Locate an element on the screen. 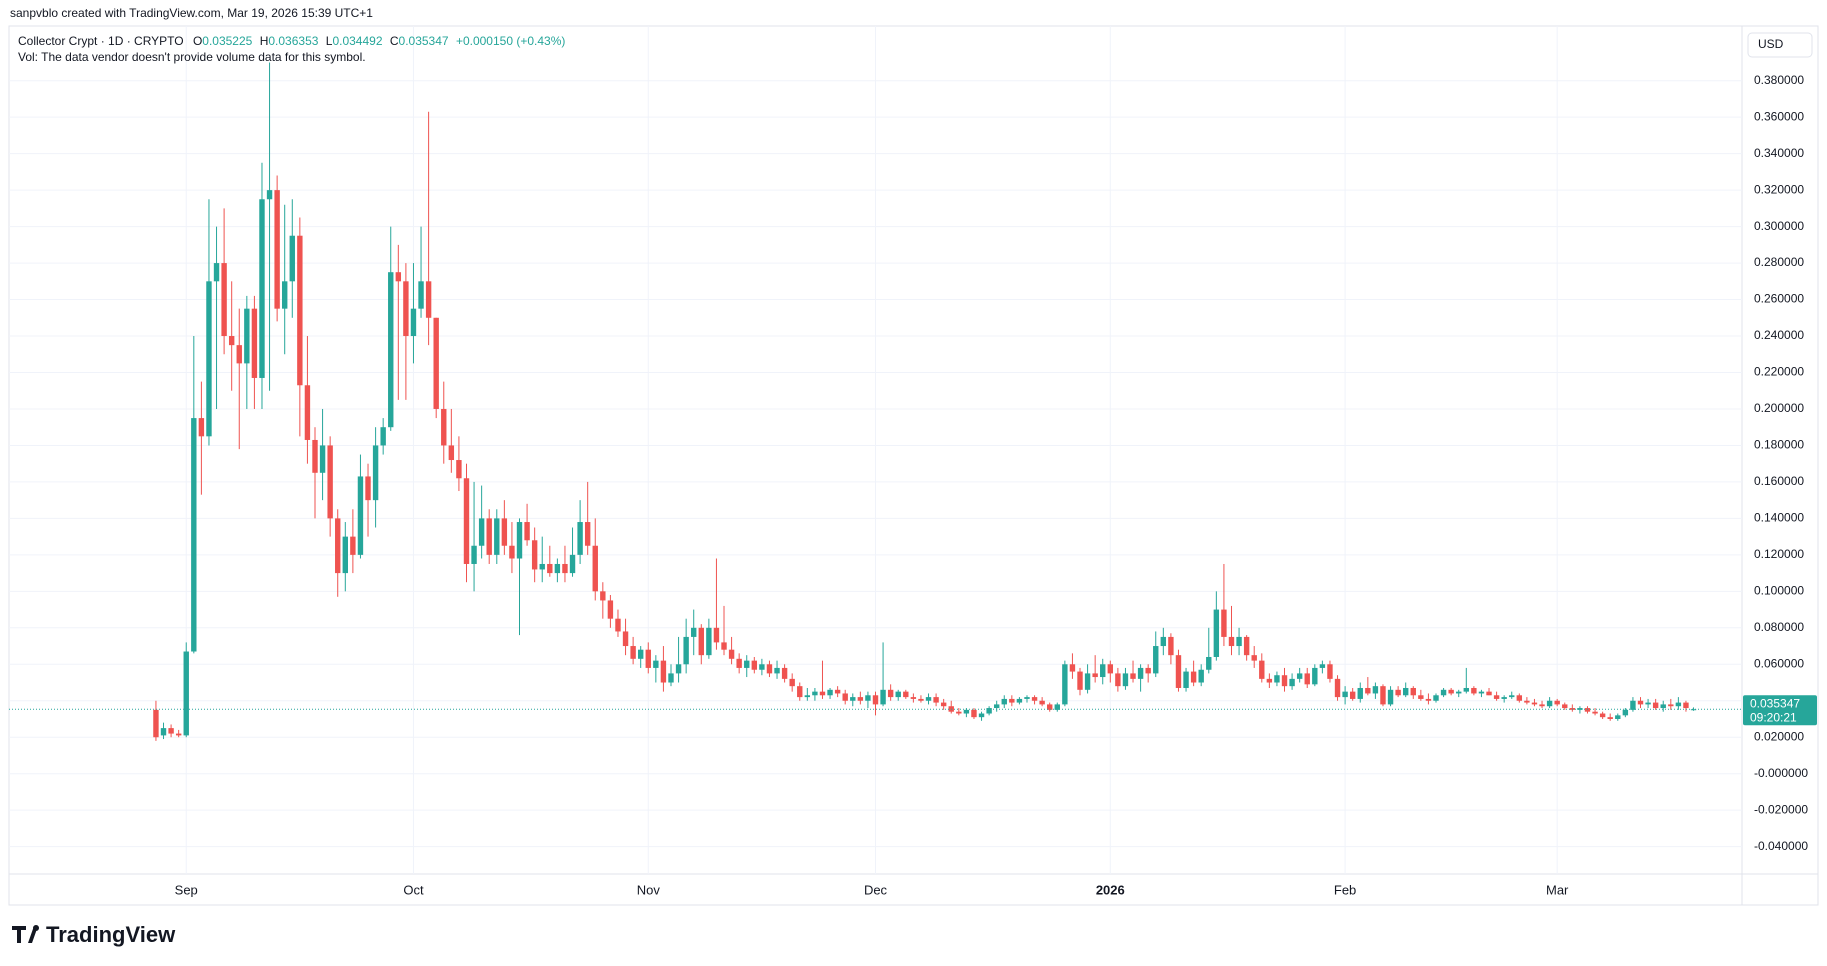  legend-change: +0.000150 (+0.43%) is located at coordinates (510, 41).